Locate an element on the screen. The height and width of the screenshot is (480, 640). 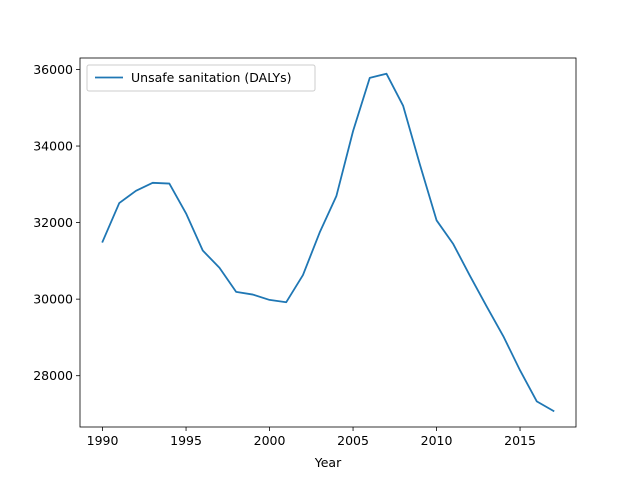
legend-box is located at coordinates (201, 78).